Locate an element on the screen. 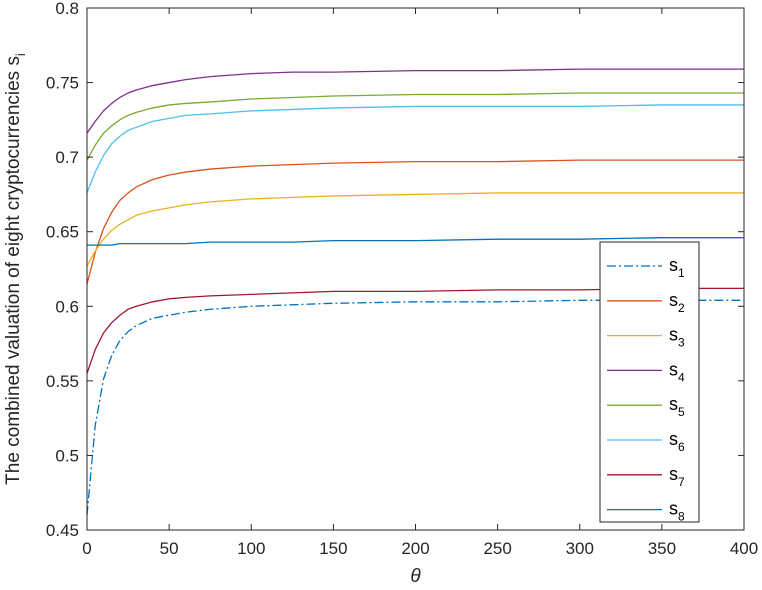 This screenshot has width=762, height=590. y-tick-label: 0.8 is located at coordinates (67, 9).